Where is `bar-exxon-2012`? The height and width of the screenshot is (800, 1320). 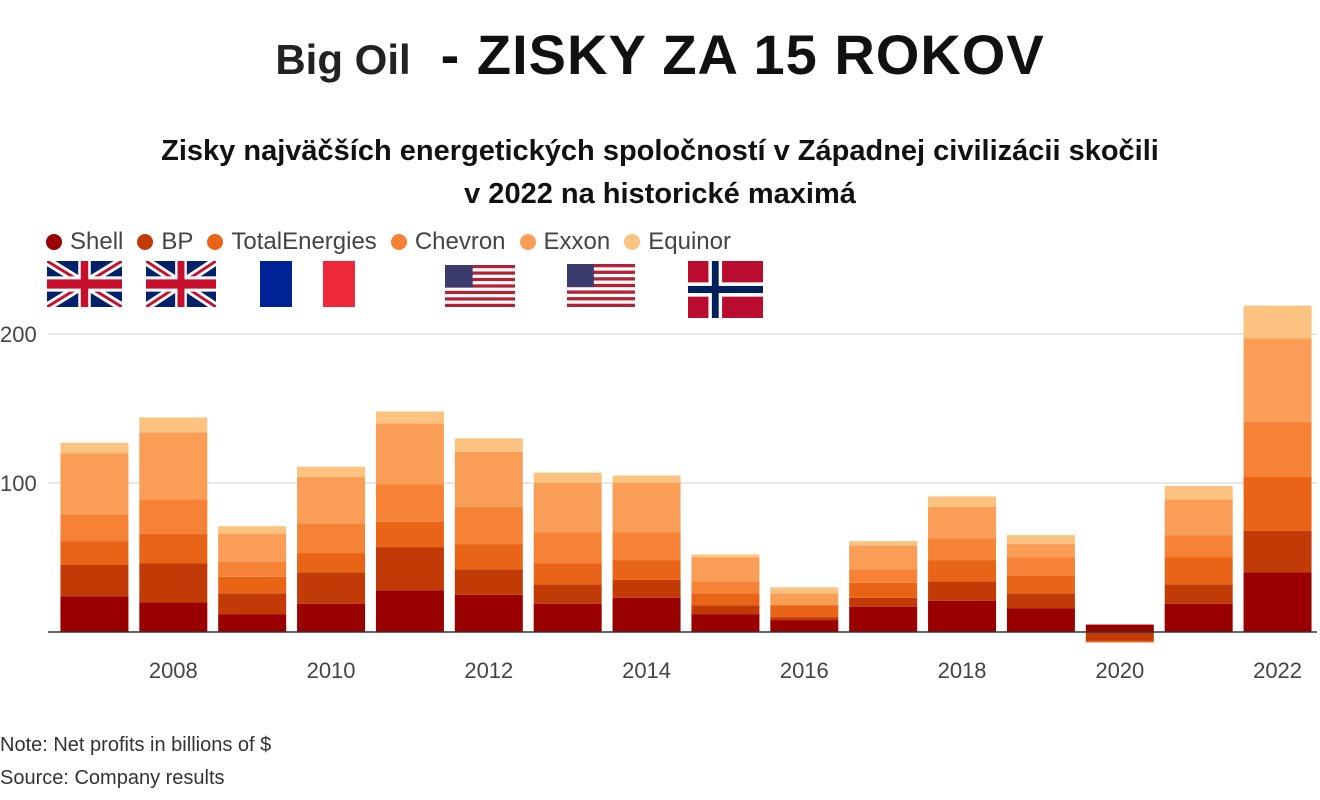
bar-exxon-2012 is located at coordinates (488, 479).